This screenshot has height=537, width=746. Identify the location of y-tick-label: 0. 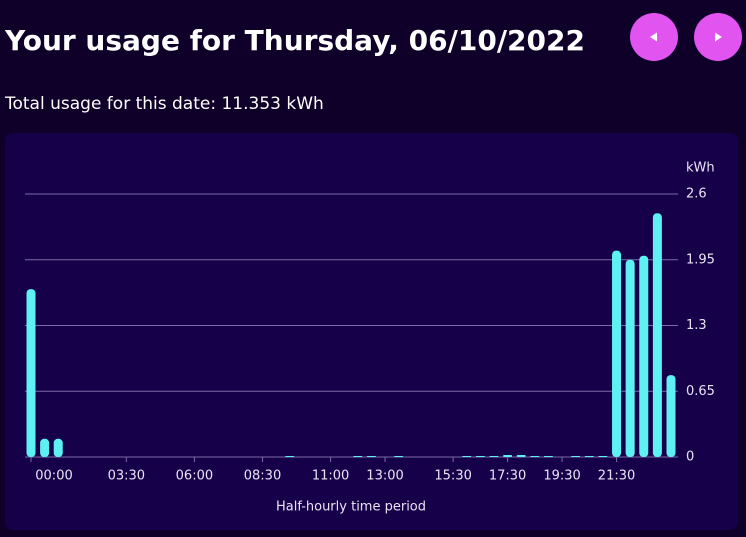
(690, 457).